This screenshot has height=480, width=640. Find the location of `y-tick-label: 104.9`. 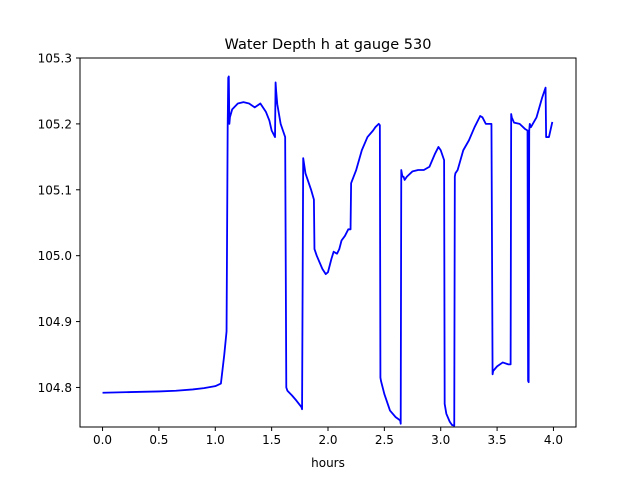

y-tick-label: 104.9 is located at coordinates (55, 322).